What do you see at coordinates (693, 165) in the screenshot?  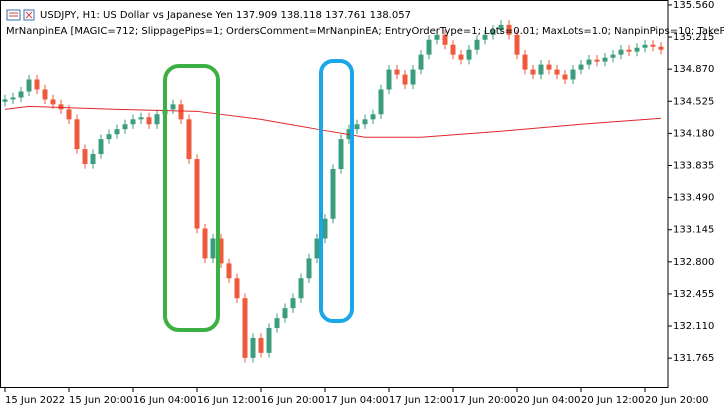 I see `y-tick-label: 133.835` at bounding box center [693, 165].